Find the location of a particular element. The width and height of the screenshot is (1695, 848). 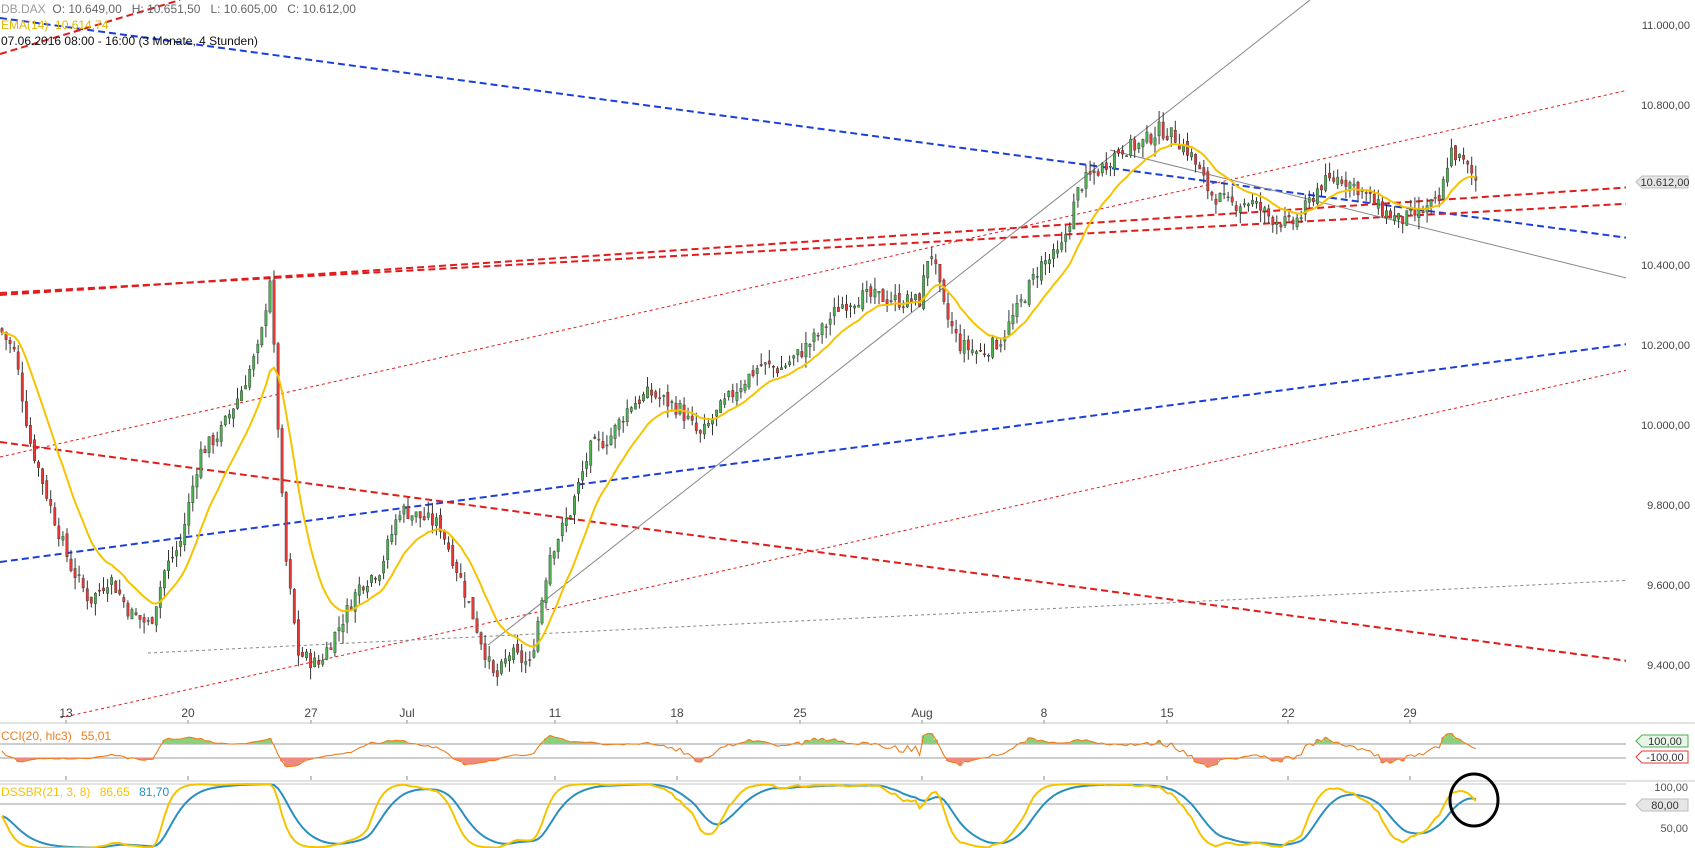

x-tick-label: 20 is located at coordinates (188, 713).